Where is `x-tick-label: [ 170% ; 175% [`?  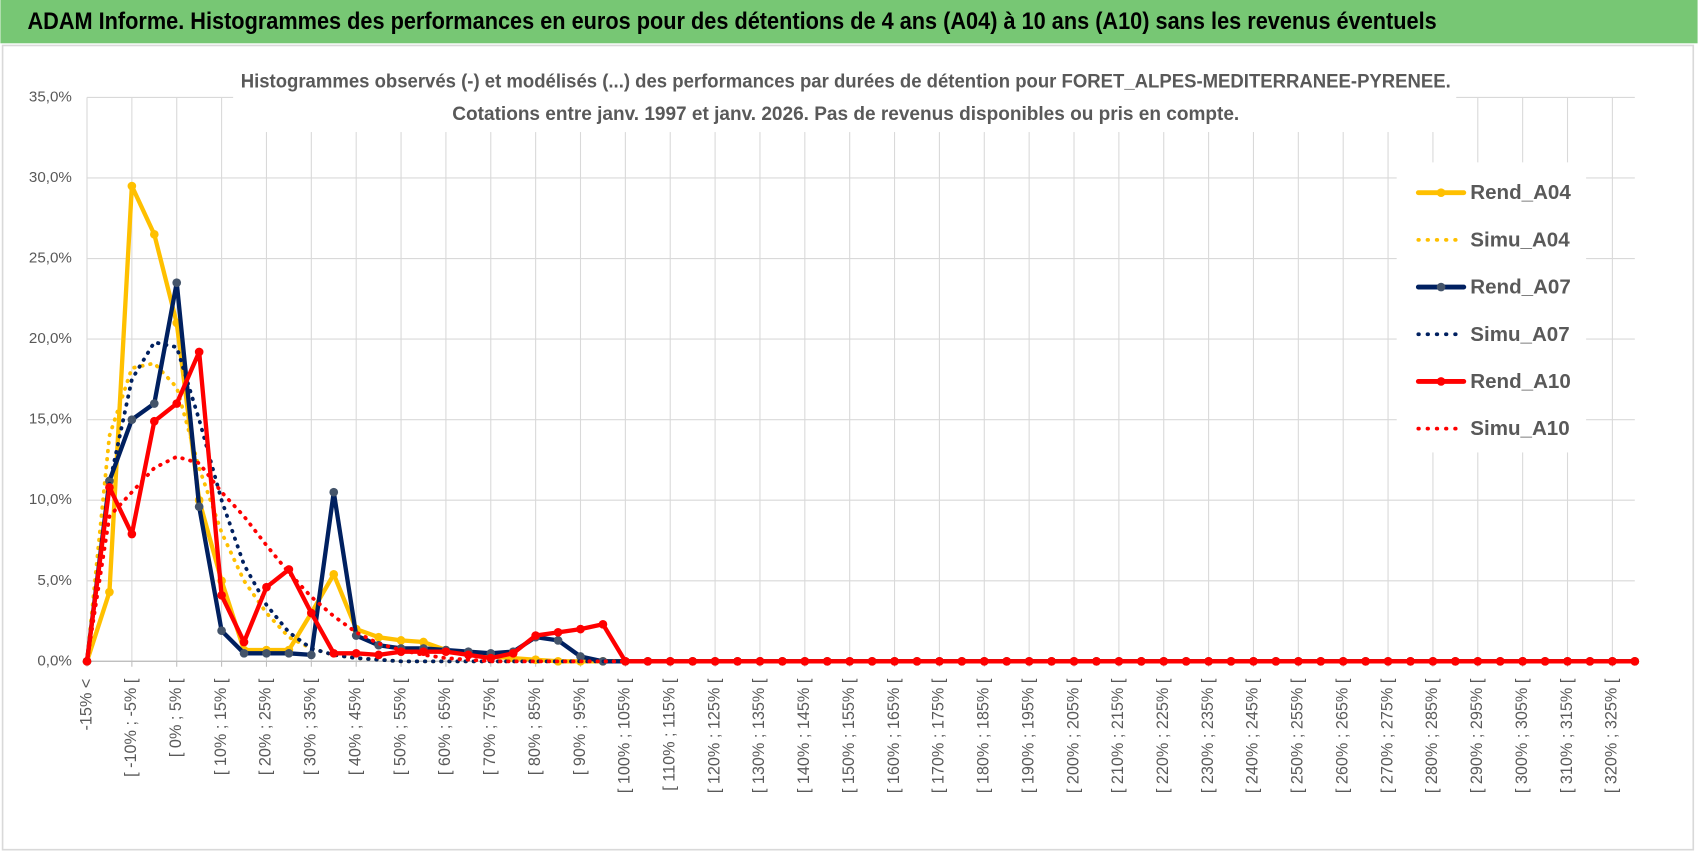 x-tick-label: [ 170% ; 175% [ is located at coordinates (939, 735).